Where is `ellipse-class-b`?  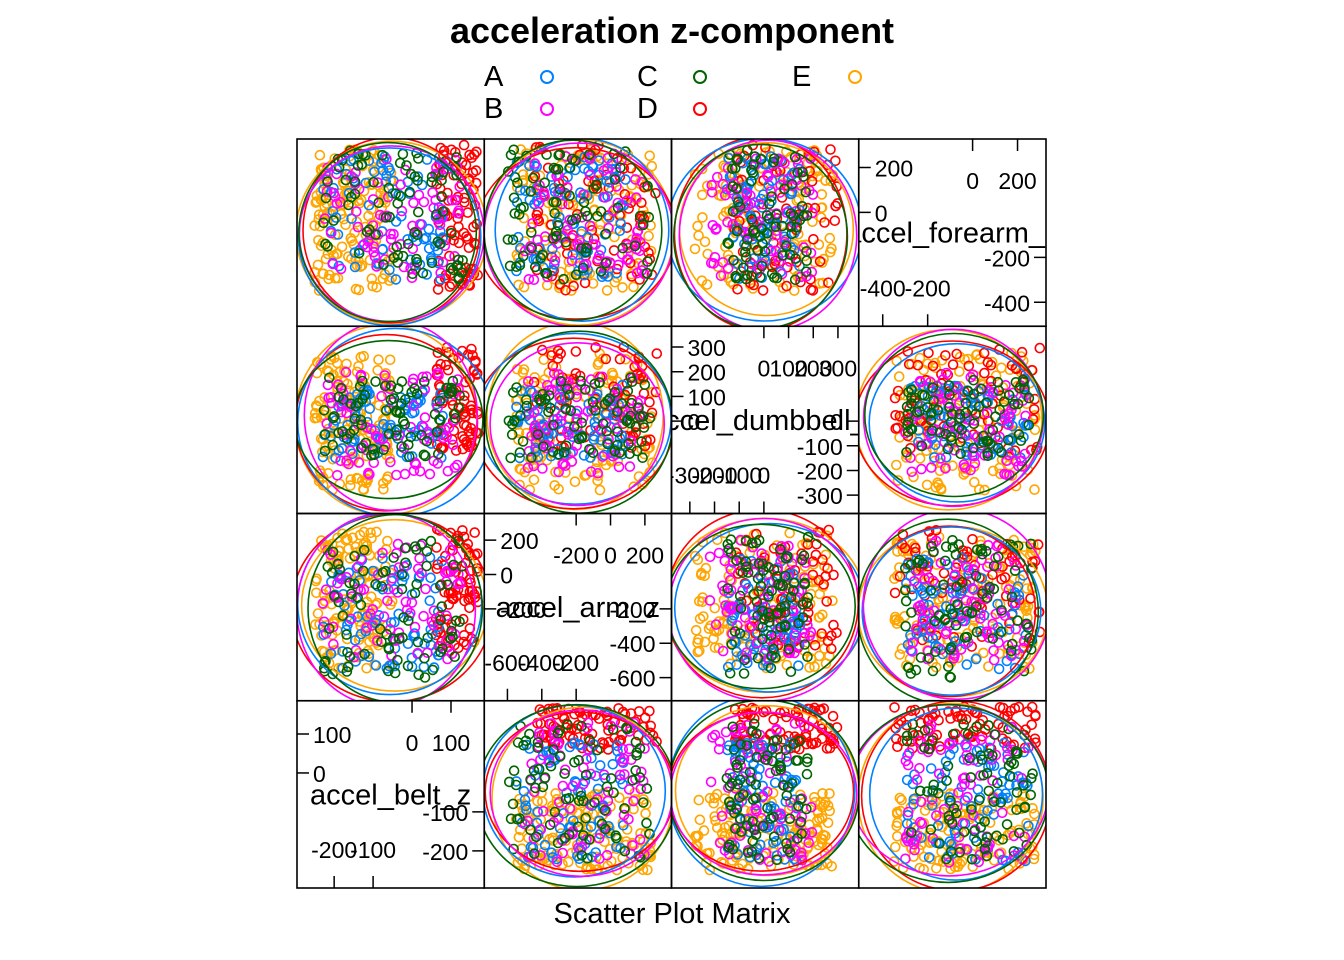
ellipse-class-b is located at coordinates (577, 424).